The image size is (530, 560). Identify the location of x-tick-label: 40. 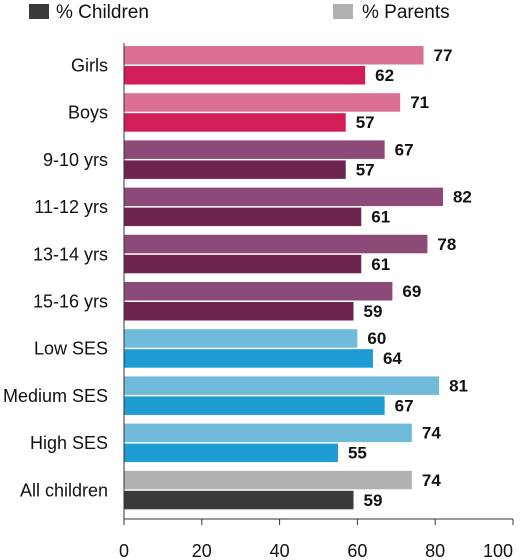
(280, 550).